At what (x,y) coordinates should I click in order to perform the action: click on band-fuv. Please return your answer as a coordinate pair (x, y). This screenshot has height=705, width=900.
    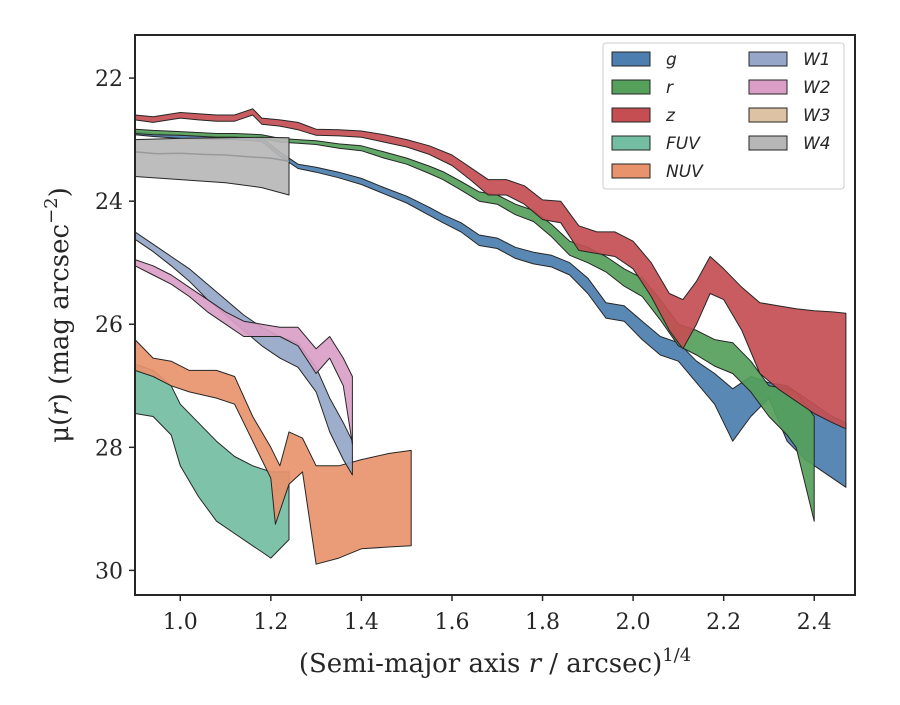
    Looking at the image, I should click on (212, 461).